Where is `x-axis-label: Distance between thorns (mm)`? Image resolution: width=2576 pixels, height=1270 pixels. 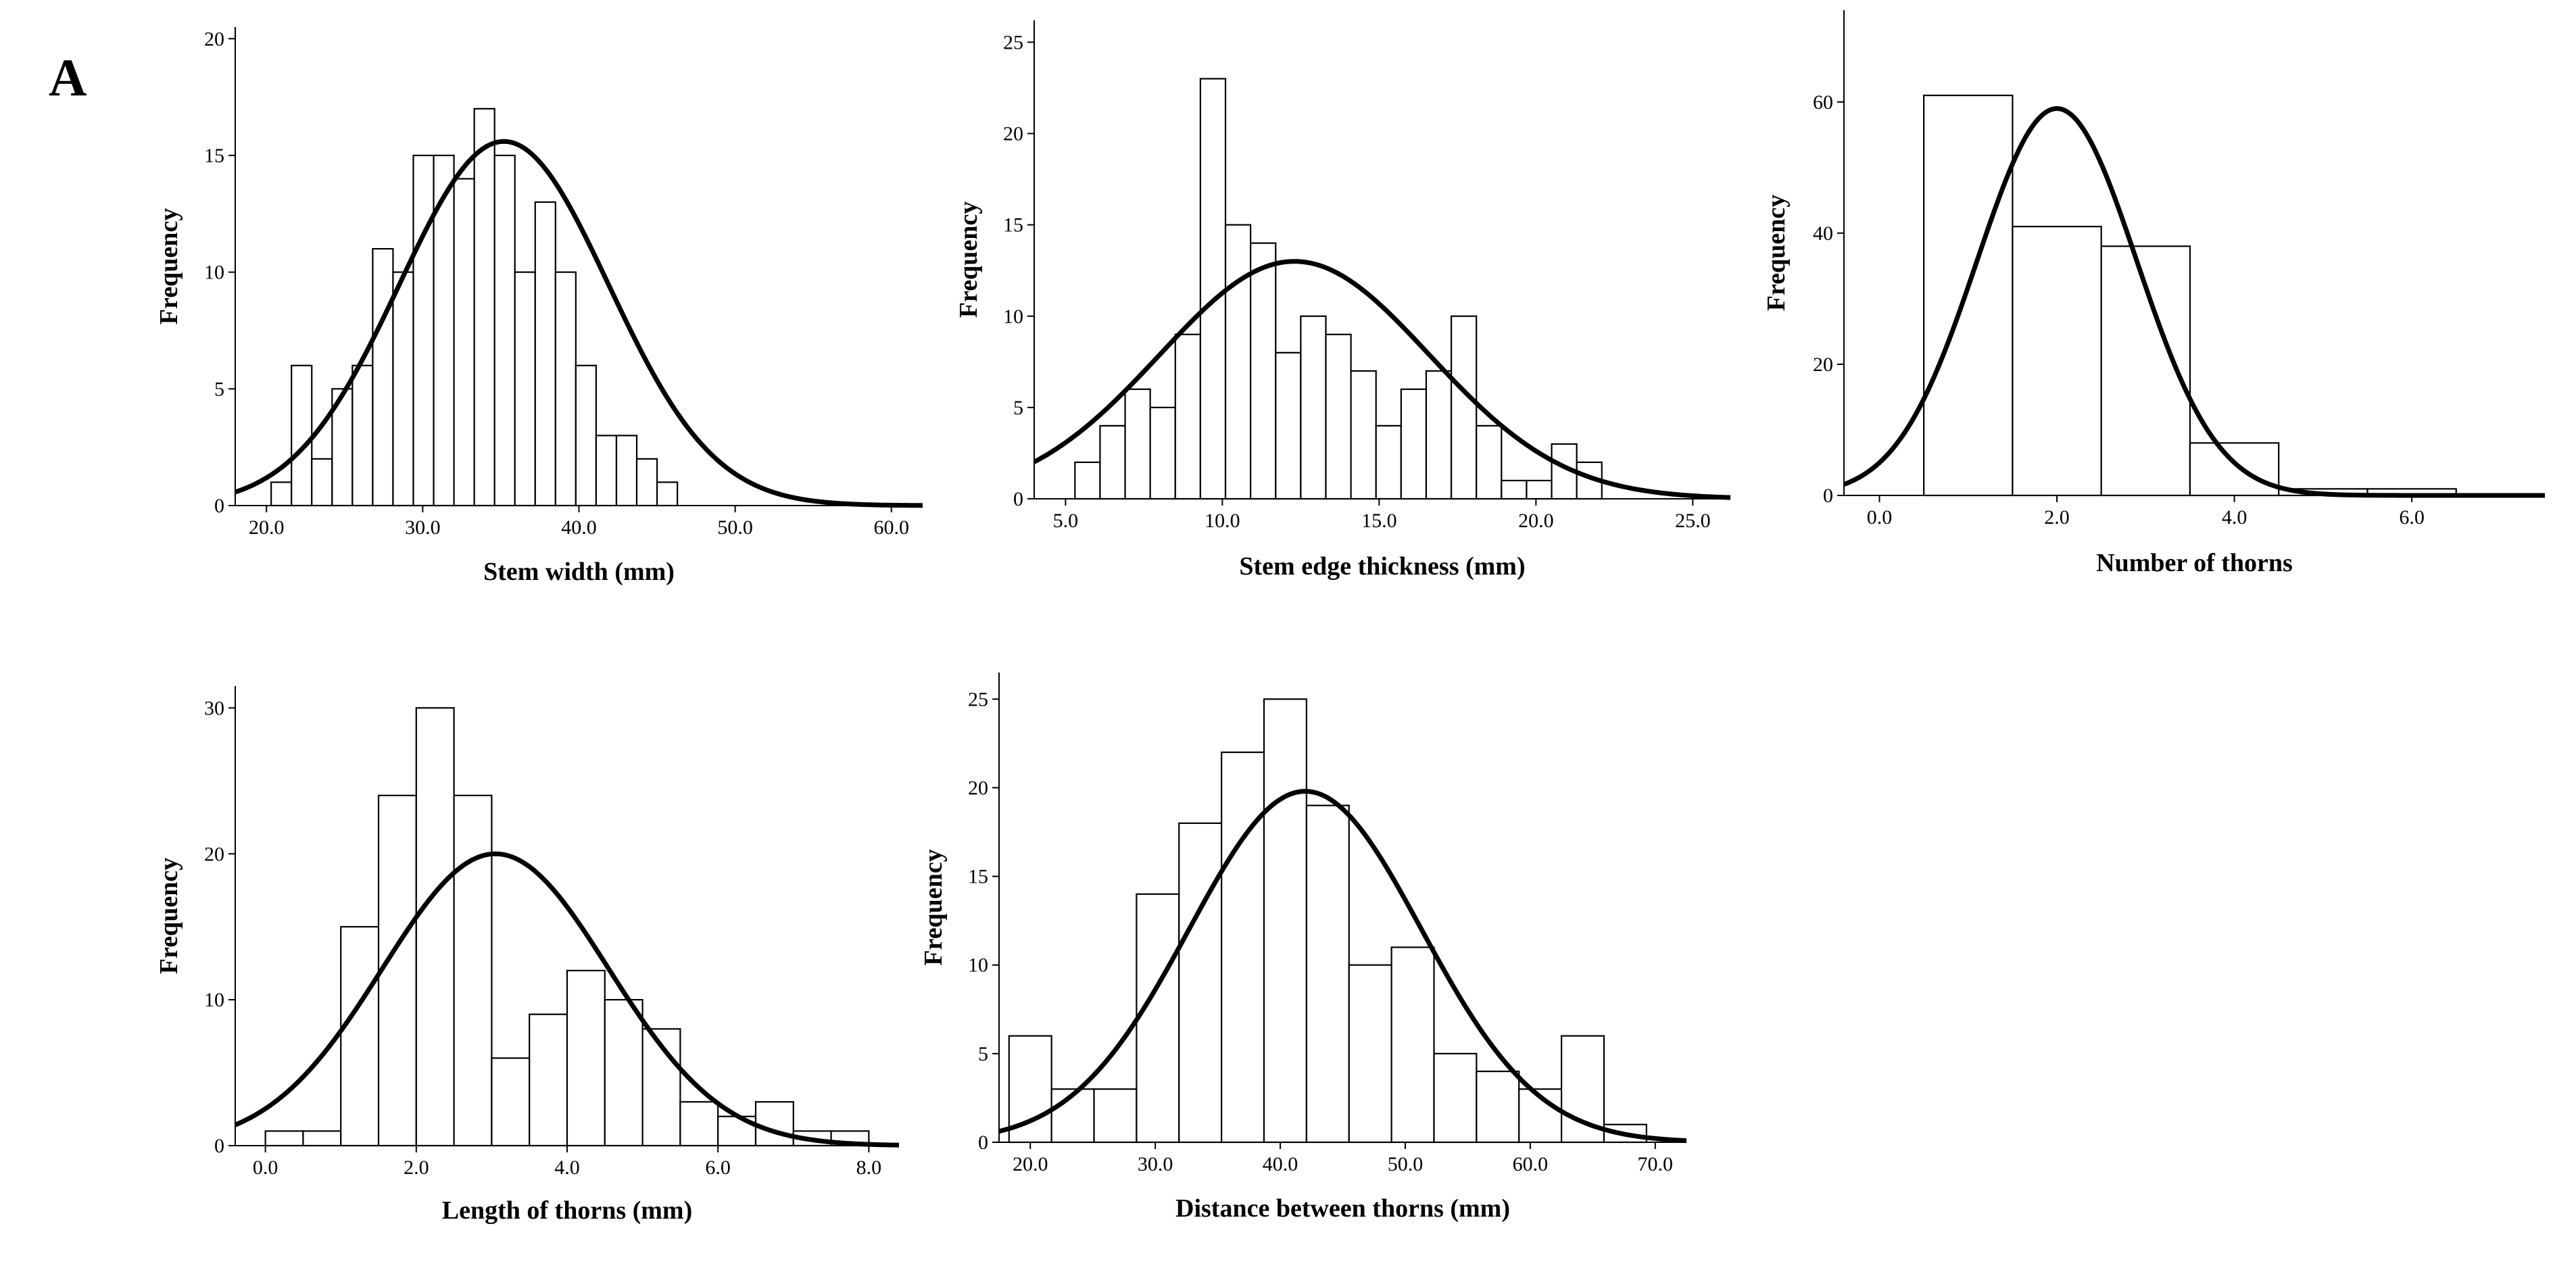 x-axis-label: Distance between thorns (mm) is located at coordinates (1342, 1208).